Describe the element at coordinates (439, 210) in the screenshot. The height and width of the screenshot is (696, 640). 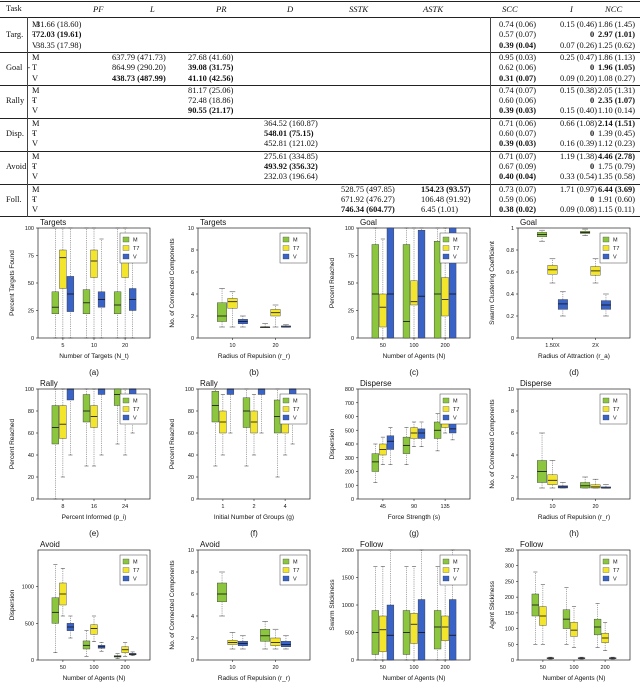
I see `table-cell-astk: 6.45 (1.01)` at that location.